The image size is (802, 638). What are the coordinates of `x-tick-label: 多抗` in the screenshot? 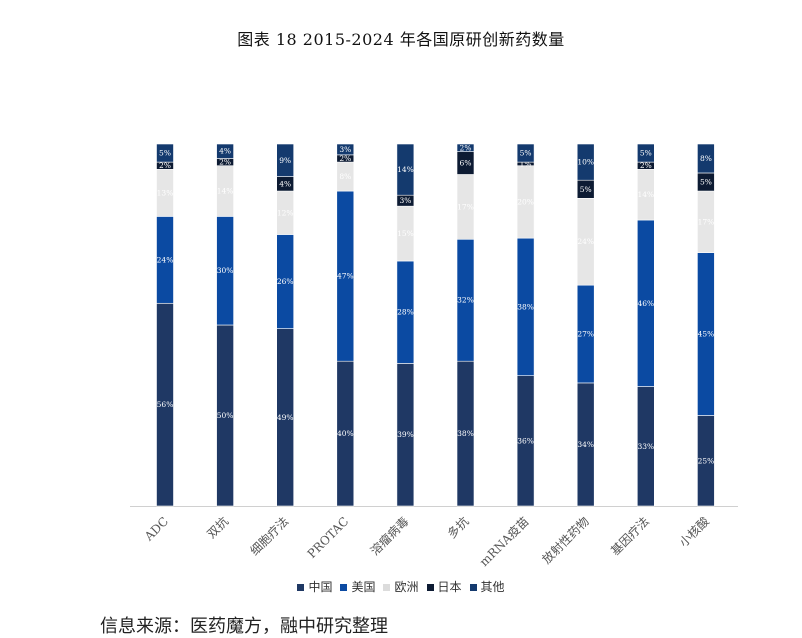 It's located at (458, 528).